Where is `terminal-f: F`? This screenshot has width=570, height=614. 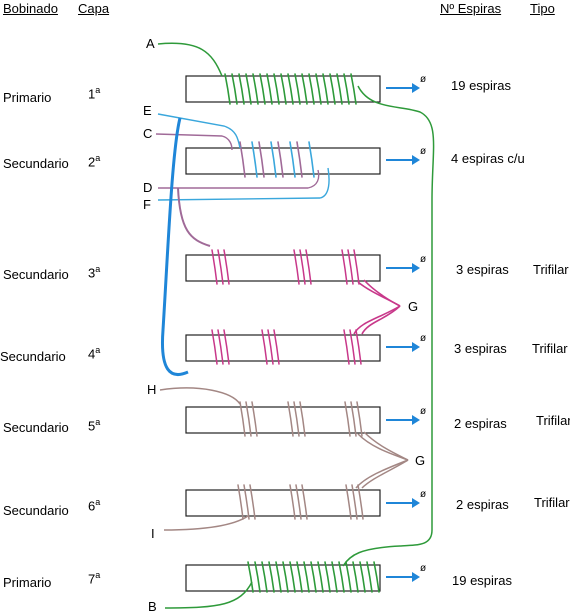 terminal-f: F is located at coordinates (147, 204).